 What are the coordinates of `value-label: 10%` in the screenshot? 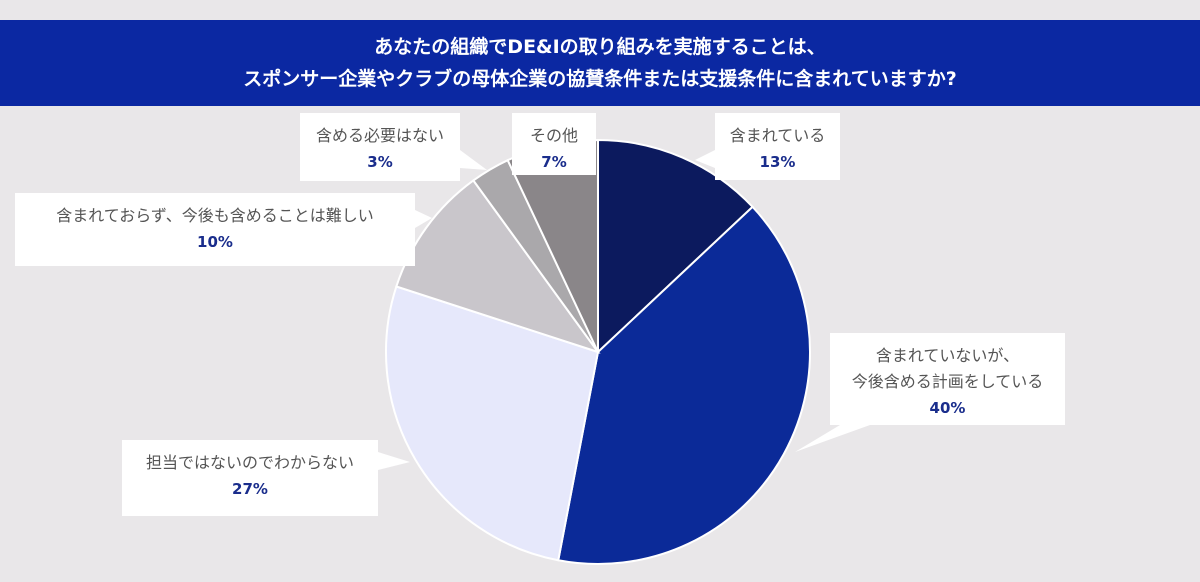 It's located at (215, 242).